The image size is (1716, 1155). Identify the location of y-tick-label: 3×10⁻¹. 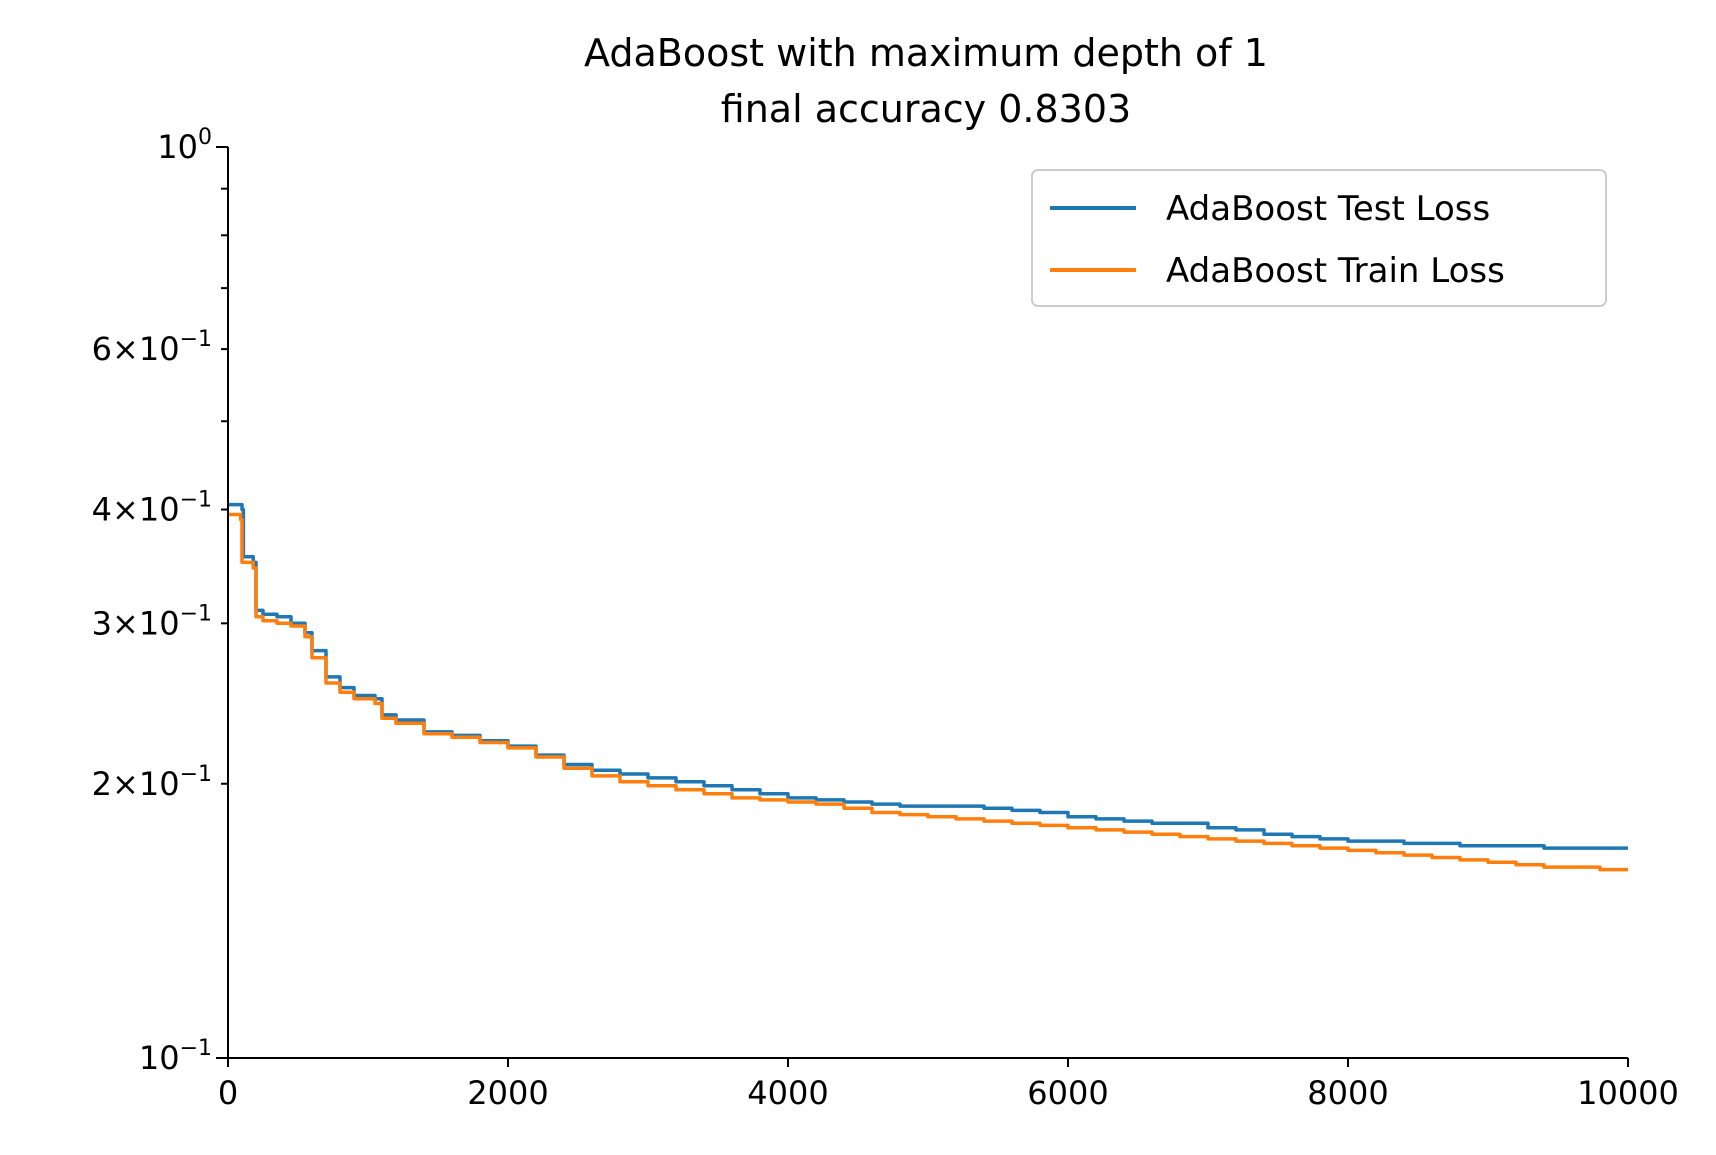
(152, 621).